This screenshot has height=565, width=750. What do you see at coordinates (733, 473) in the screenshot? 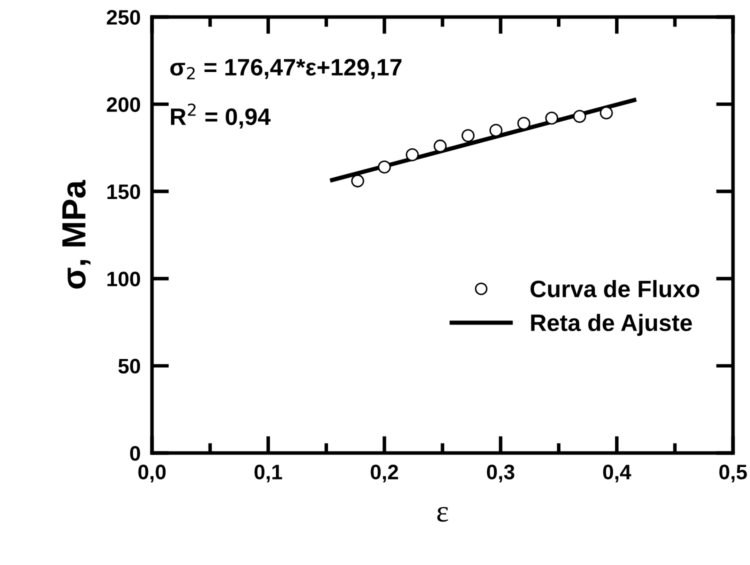
I see `x-tick-label: 0,5` at bounding box center [733, 473].